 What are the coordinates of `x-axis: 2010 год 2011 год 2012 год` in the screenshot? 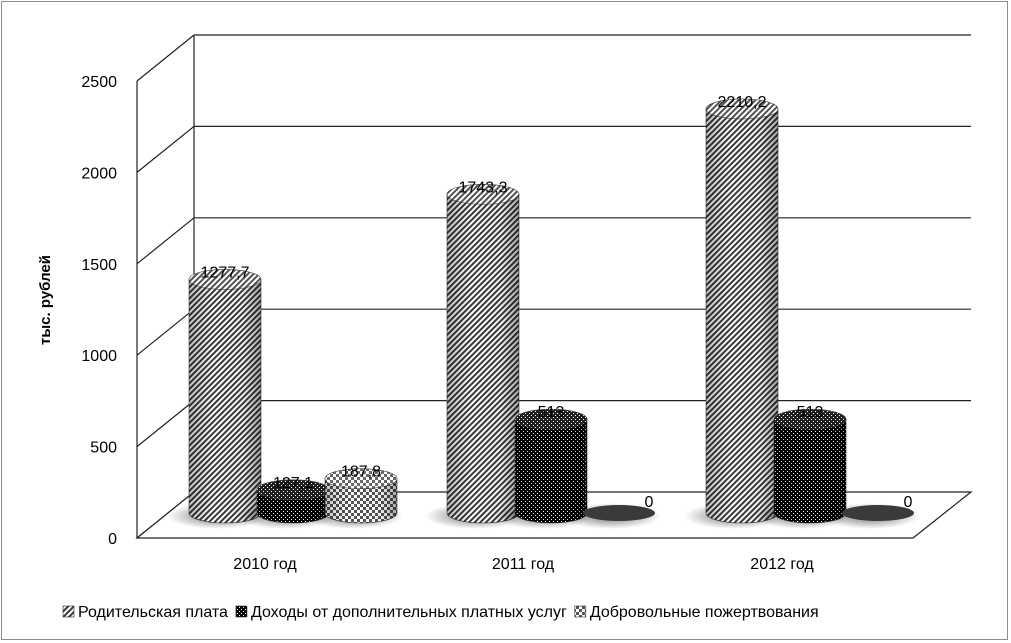 It's located at (523, 564).